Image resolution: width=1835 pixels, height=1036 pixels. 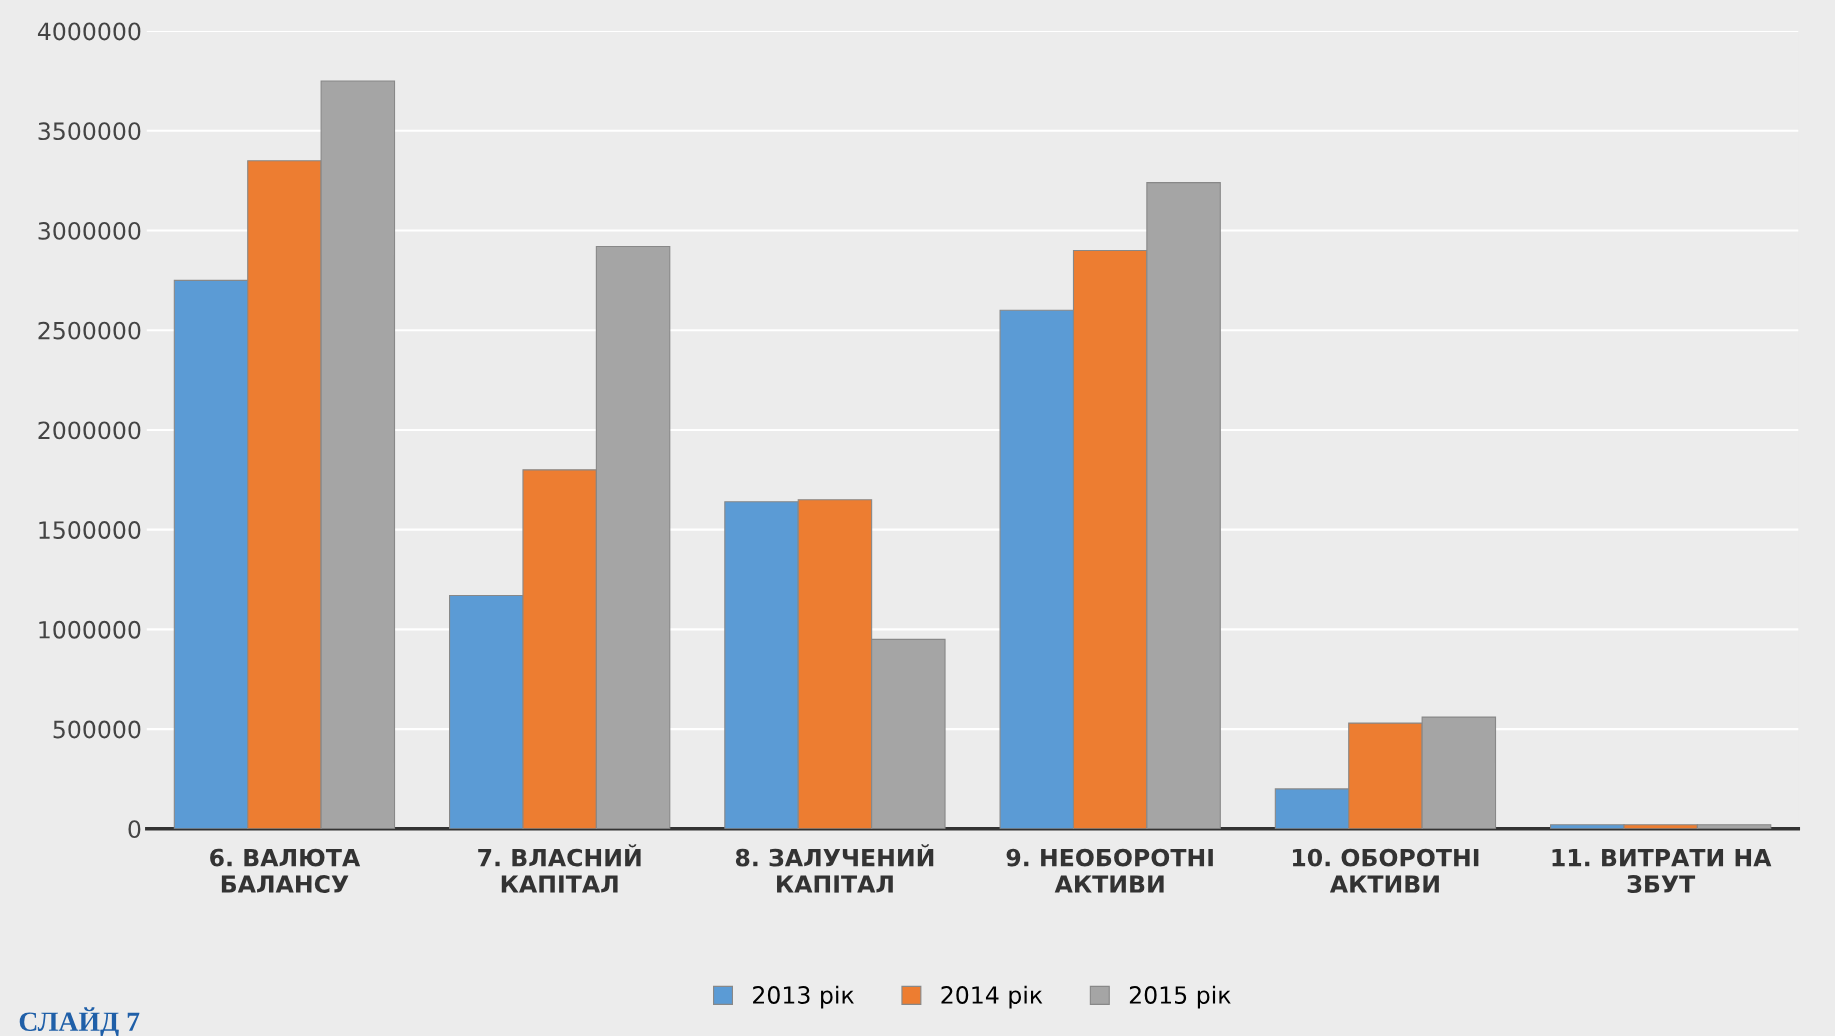 I want to click on y-tick-label: 3500000, so click(x=89, y=131).